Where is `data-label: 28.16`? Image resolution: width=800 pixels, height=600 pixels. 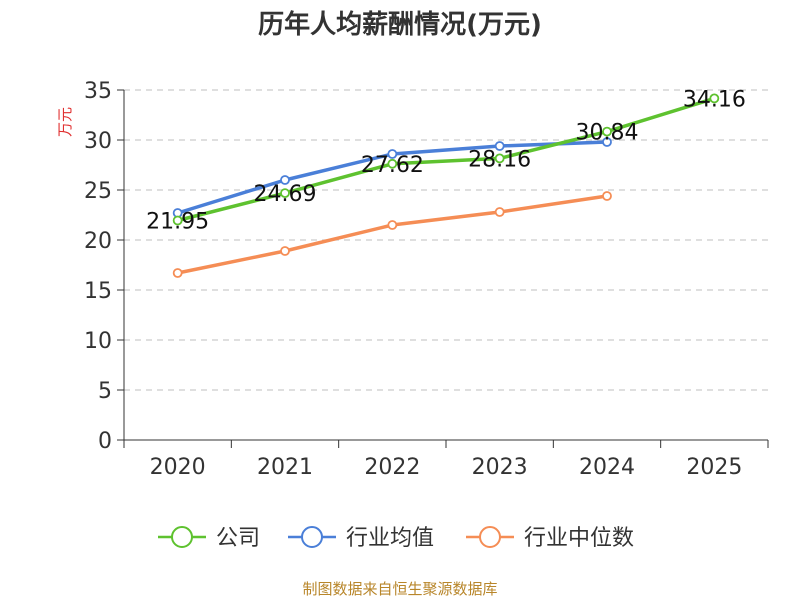
data-label: 28.16 is located at coordinates (499, 159).